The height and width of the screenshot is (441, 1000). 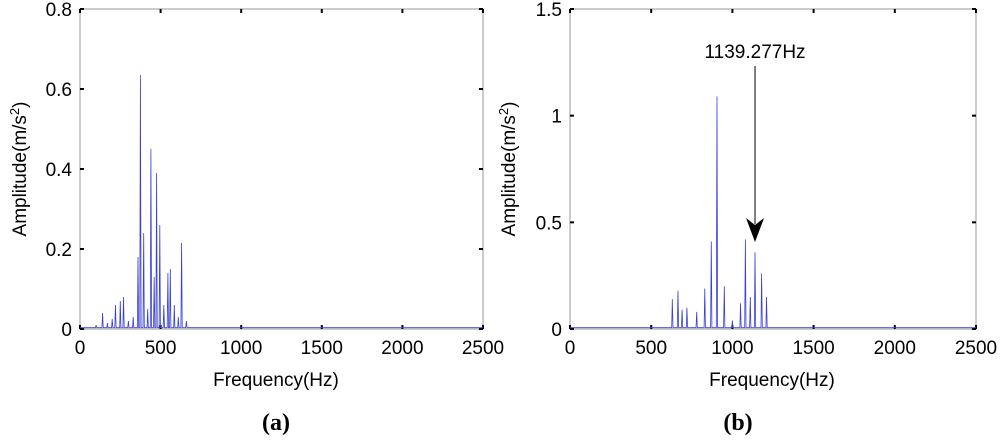 What do you see at coordinates (549, 10) in the screenshot?
I see `y-tick-label: 1.5` at bounding box center [549, 10].